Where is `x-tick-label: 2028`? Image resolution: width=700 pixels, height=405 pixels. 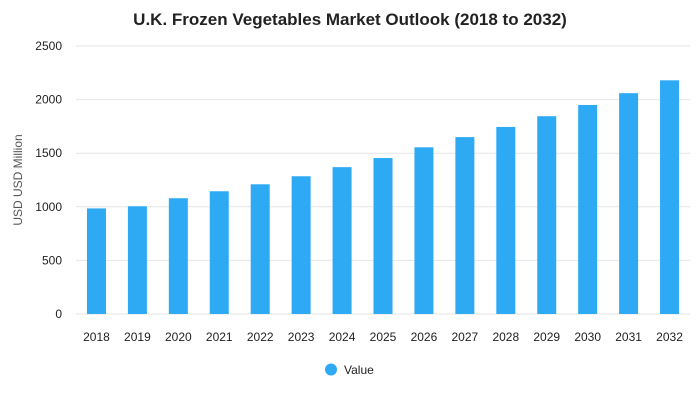 x-tick-label: 2028 is located at coordinates (505, 337).